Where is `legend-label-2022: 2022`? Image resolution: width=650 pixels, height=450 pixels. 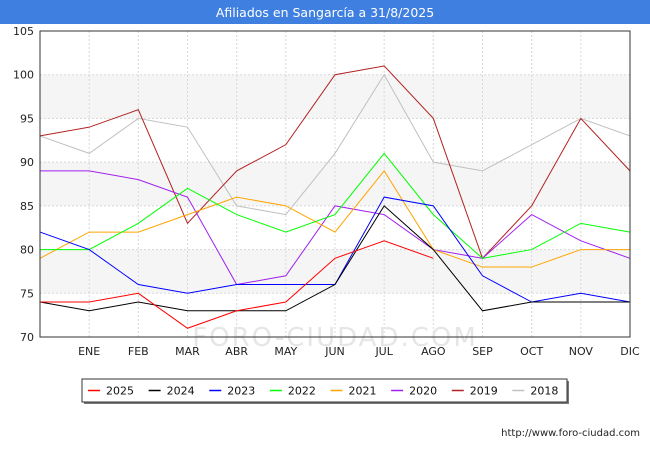 legend-label-2022: 2022 is located at coordinates (302, 391).